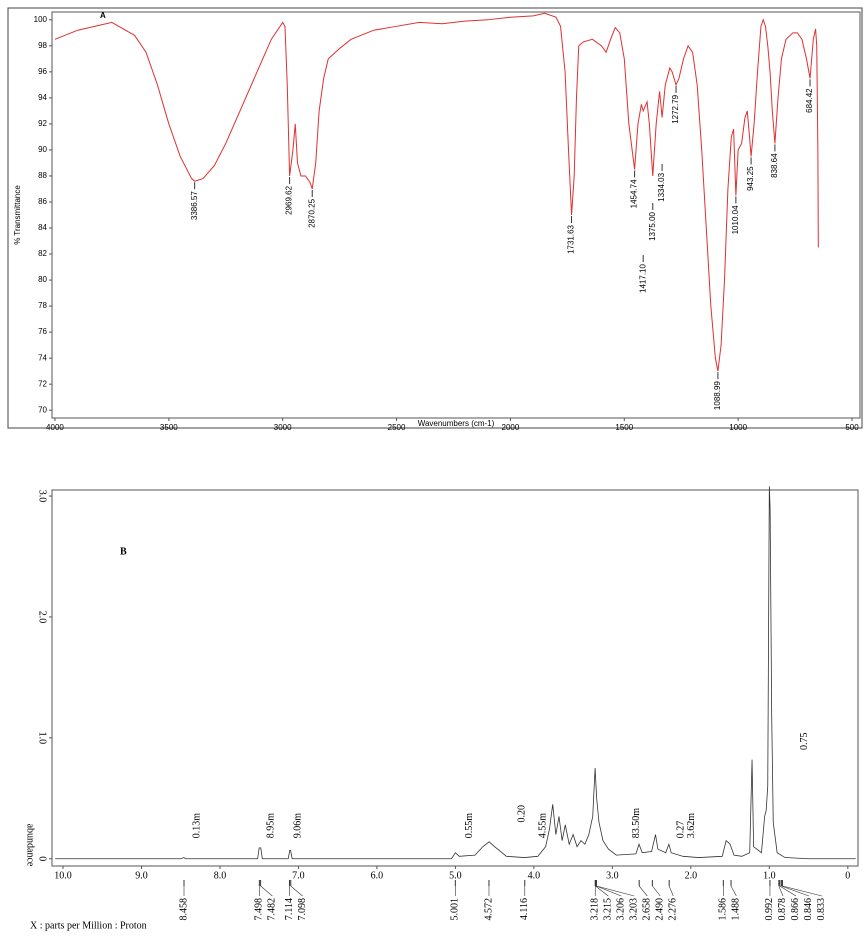 The image size is (864, 936). I want to click on integral-label: 0.27, so click(681, 830).